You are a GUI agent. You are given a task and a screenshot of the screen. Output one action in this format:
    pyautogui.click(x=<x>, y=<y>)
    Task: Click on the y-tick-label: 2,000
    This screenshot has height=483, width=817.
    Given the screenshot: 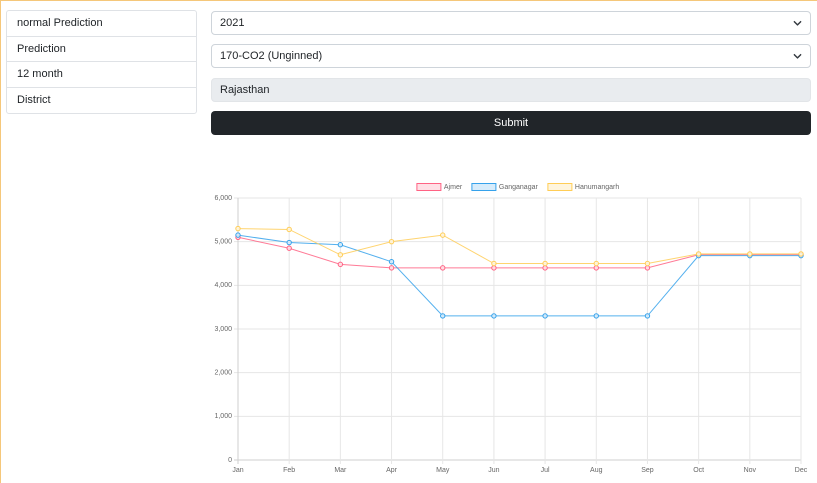 What is the action you would take?
    pyautogui.click(x=223, y=373)
    